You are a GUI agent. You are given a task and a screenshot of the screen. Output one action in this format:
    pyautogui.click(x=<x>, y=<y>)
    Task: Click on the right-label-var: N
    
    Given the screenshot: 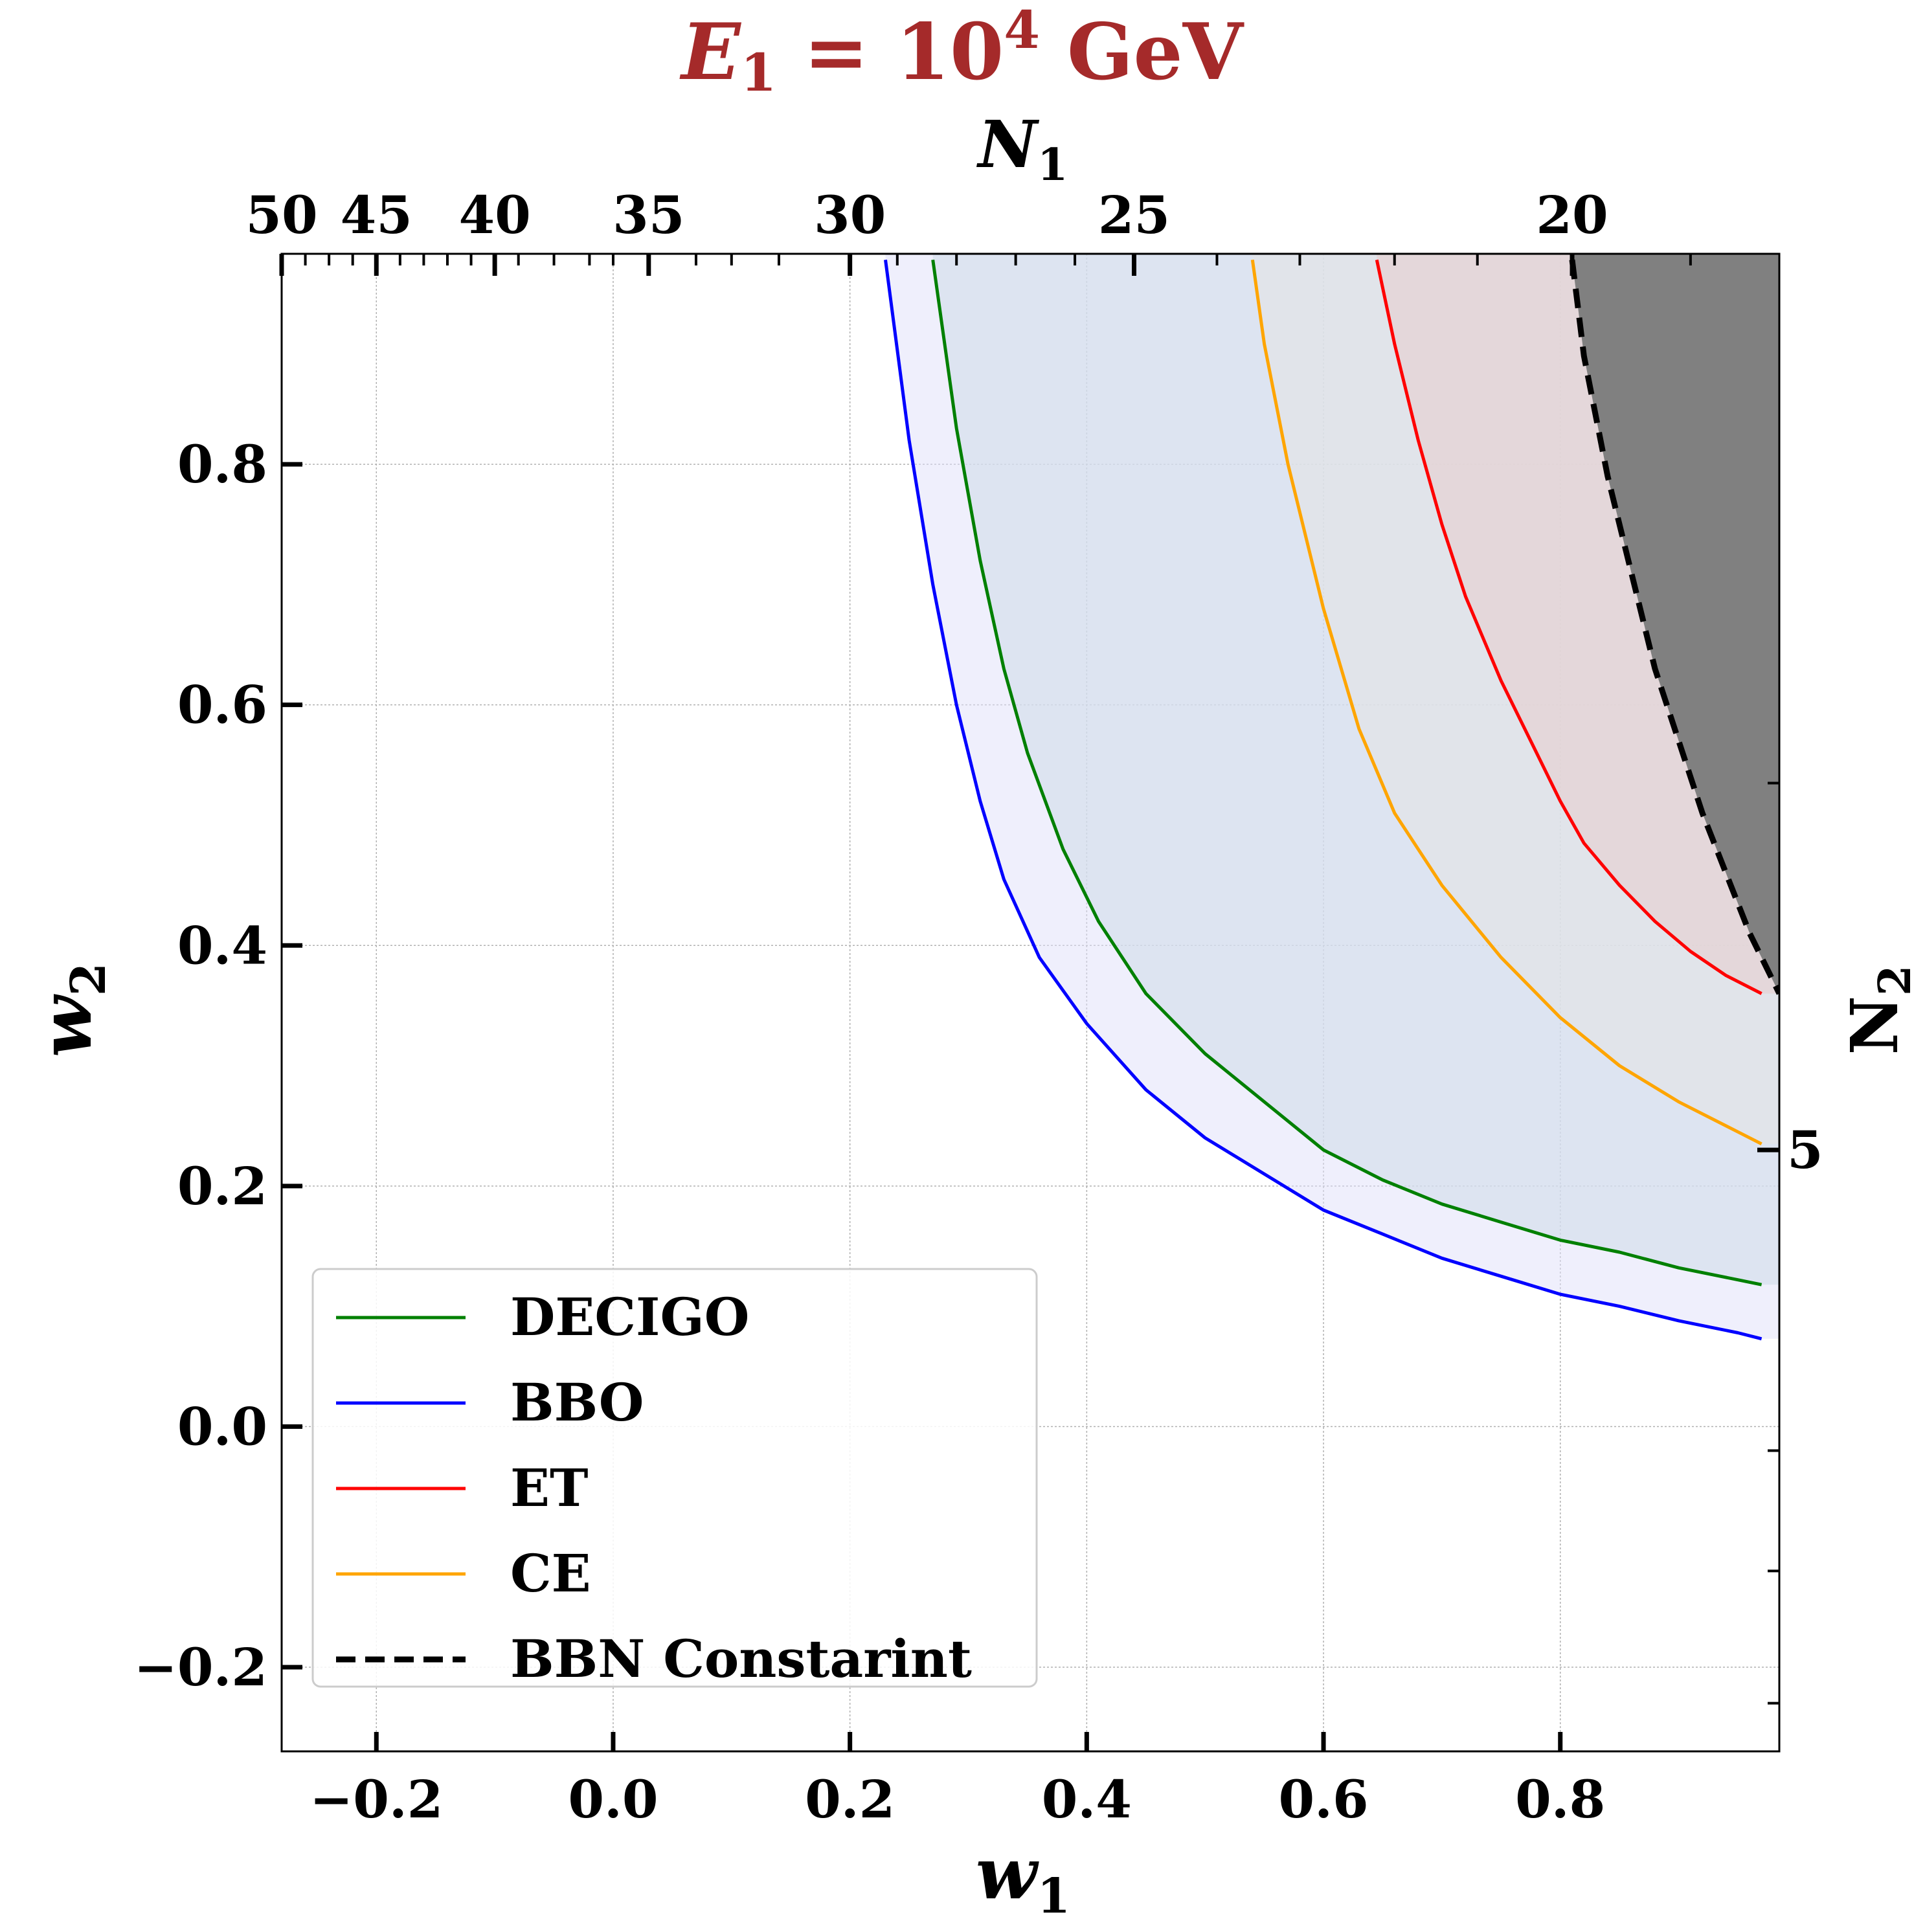 What is the action you would take?
    pyautogui.click(x=1874, y=1025)
    